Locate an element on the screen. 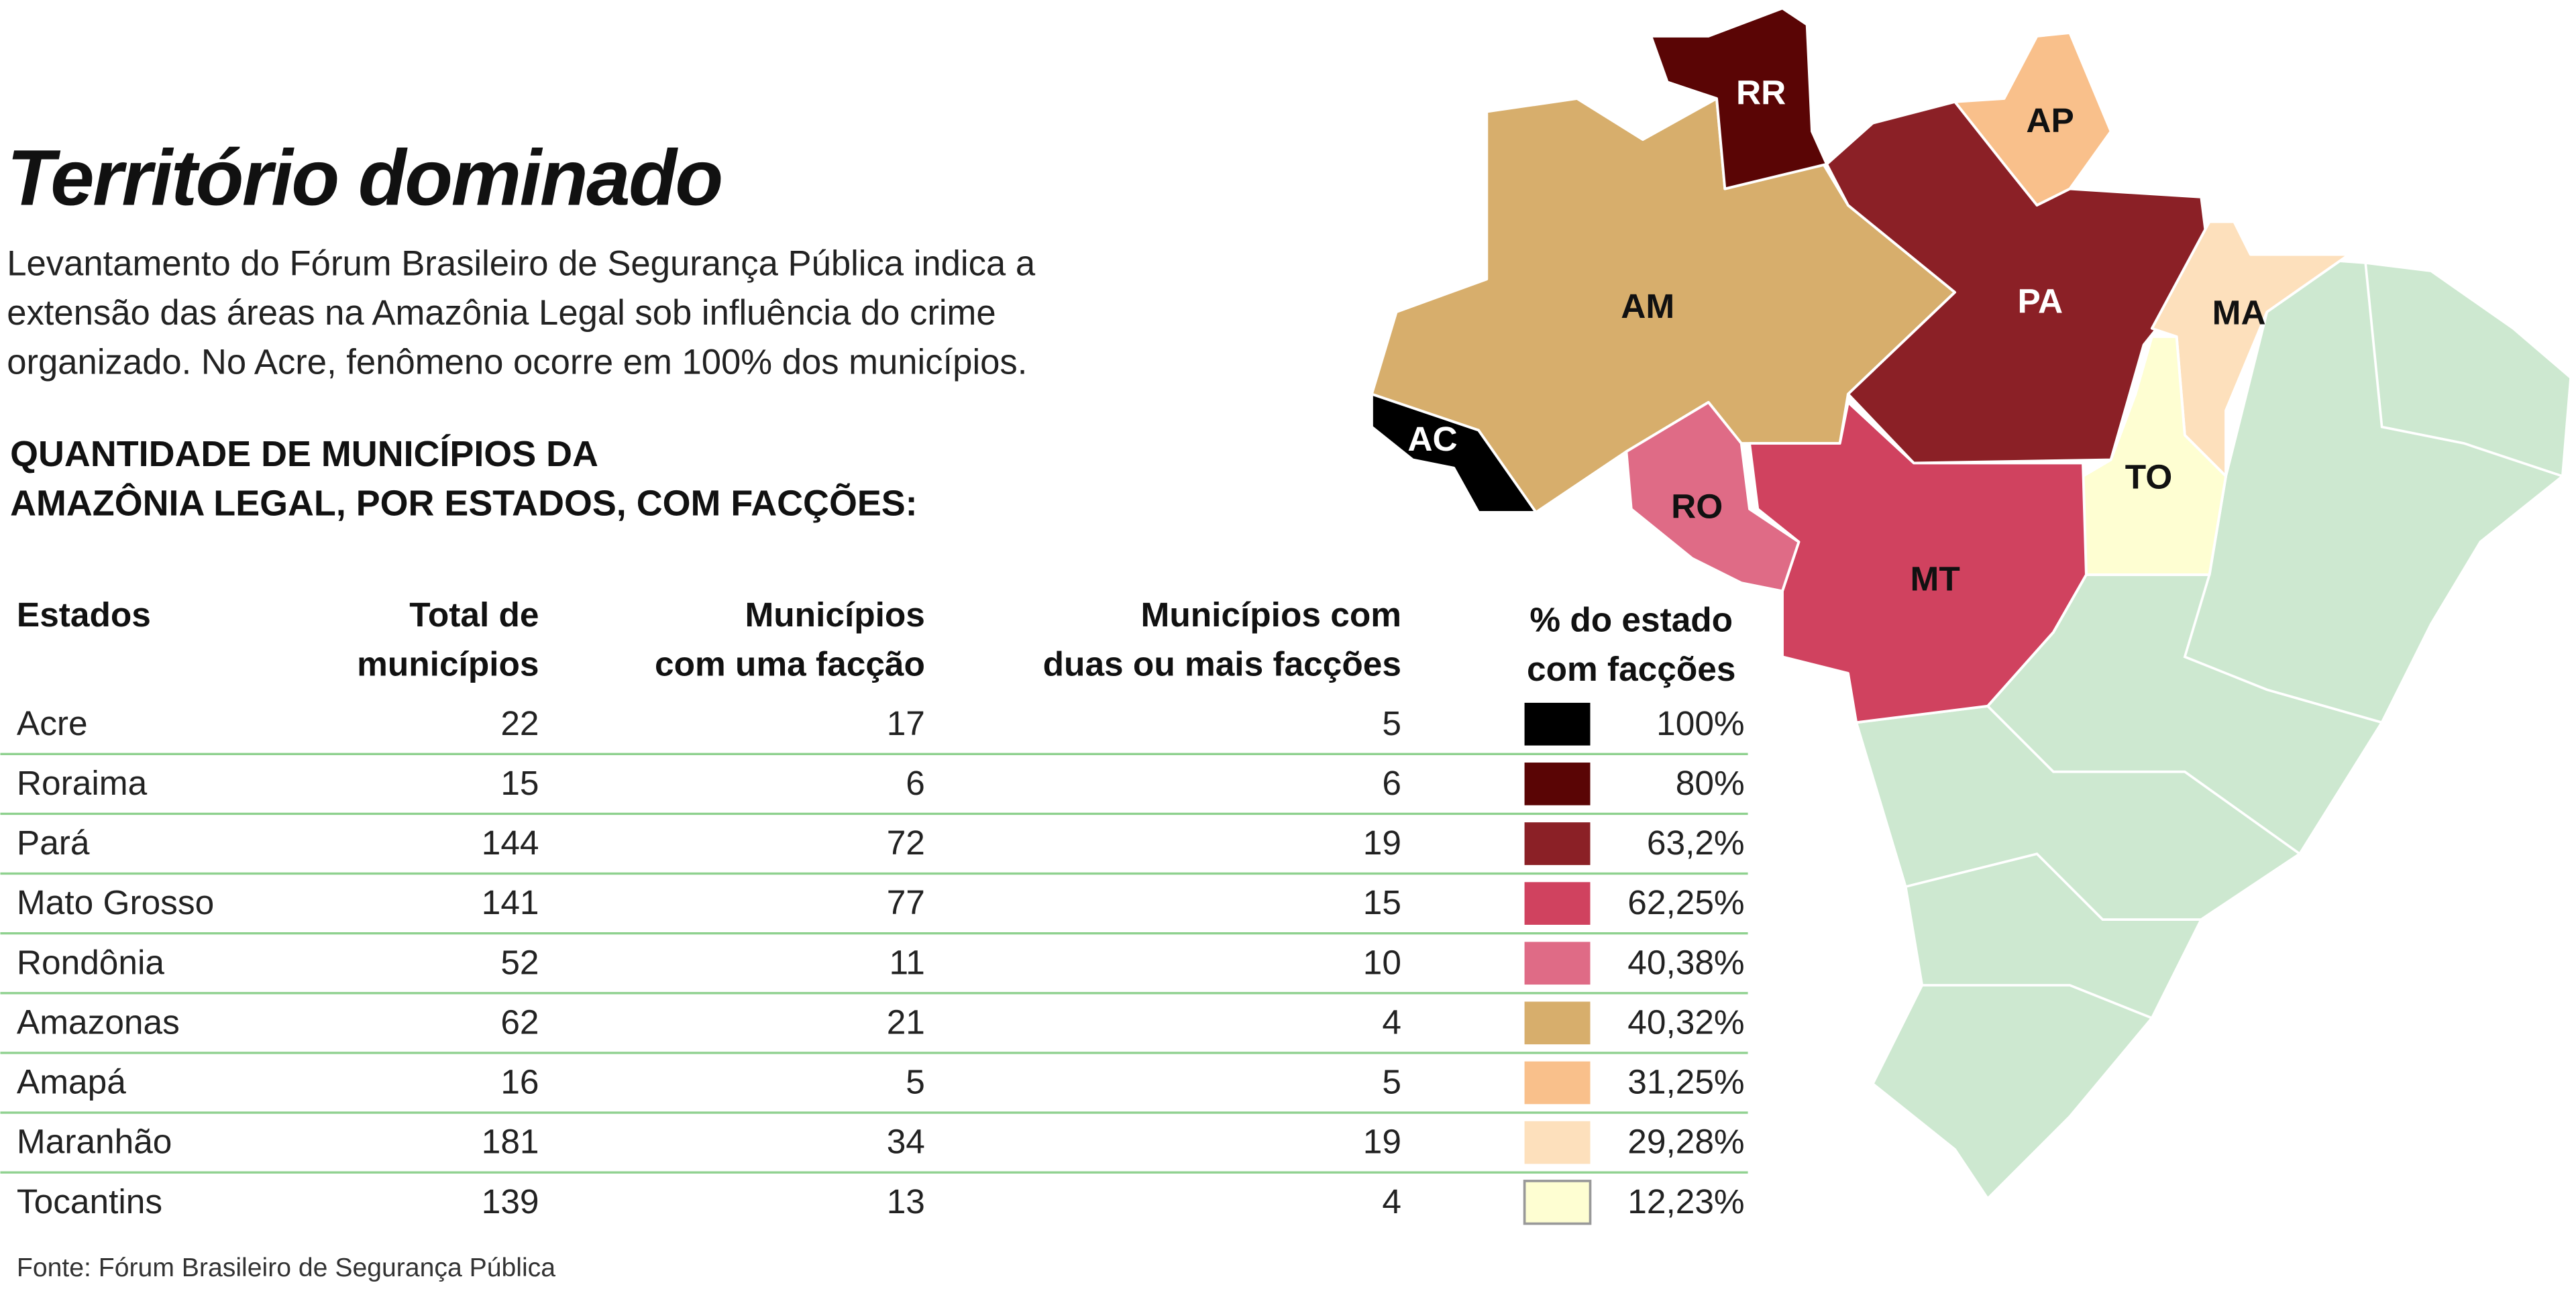 The width and height of the screenshot is (2576, 1289). cell-value: 11 is located at coordinates (907, 962).